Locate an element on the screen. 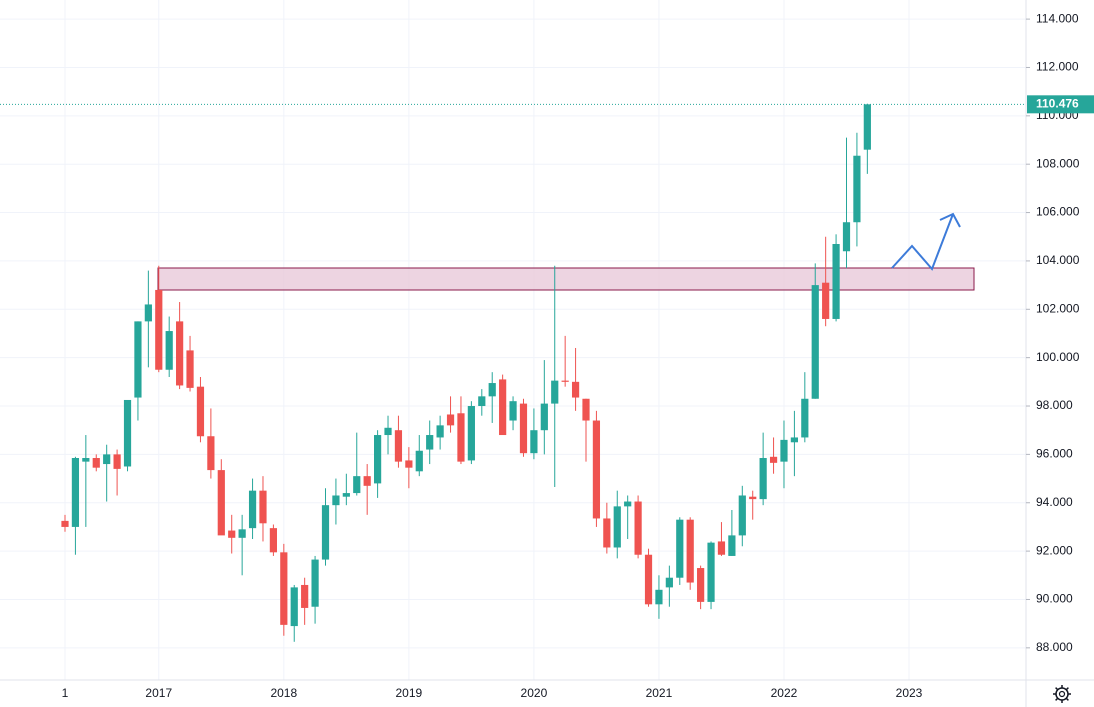  x-tick-label: 2023 is located at coordinates (909, 693).